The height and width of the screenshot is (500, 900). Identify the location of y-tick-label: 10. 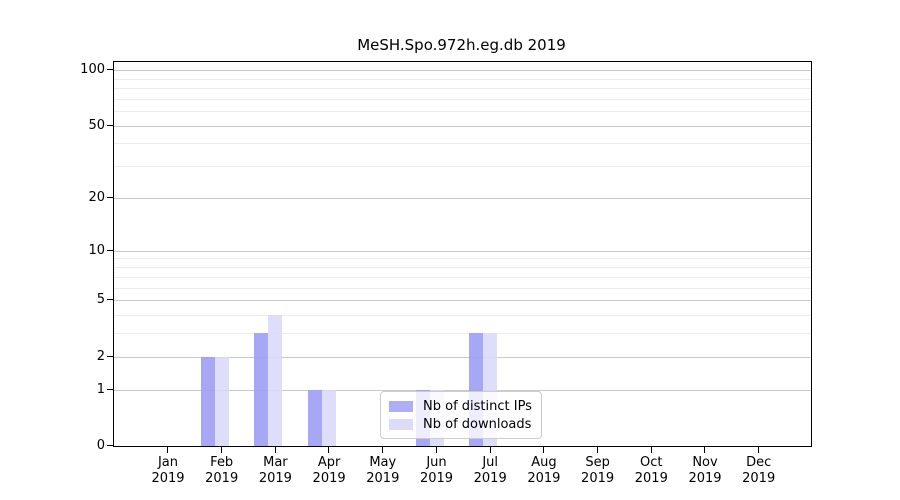
(96, 250).